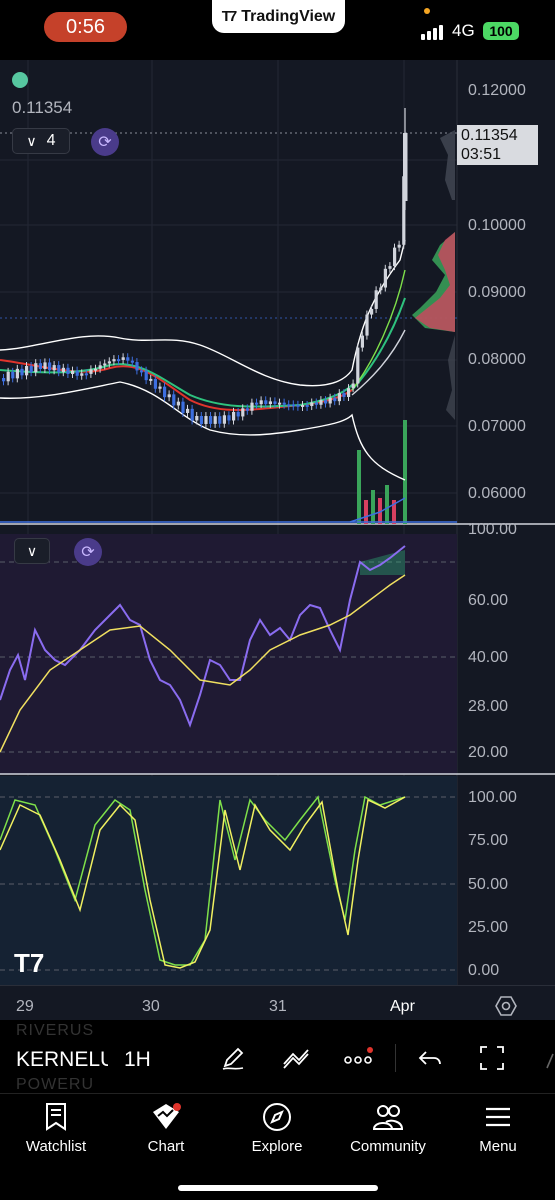 The height and width of the screenshot is (1200, 555). What do you see at coordinates (56, 1128) in the screenshot?
I see `tab-watchlist: Watchlist` at bounding box center [56, 1128].